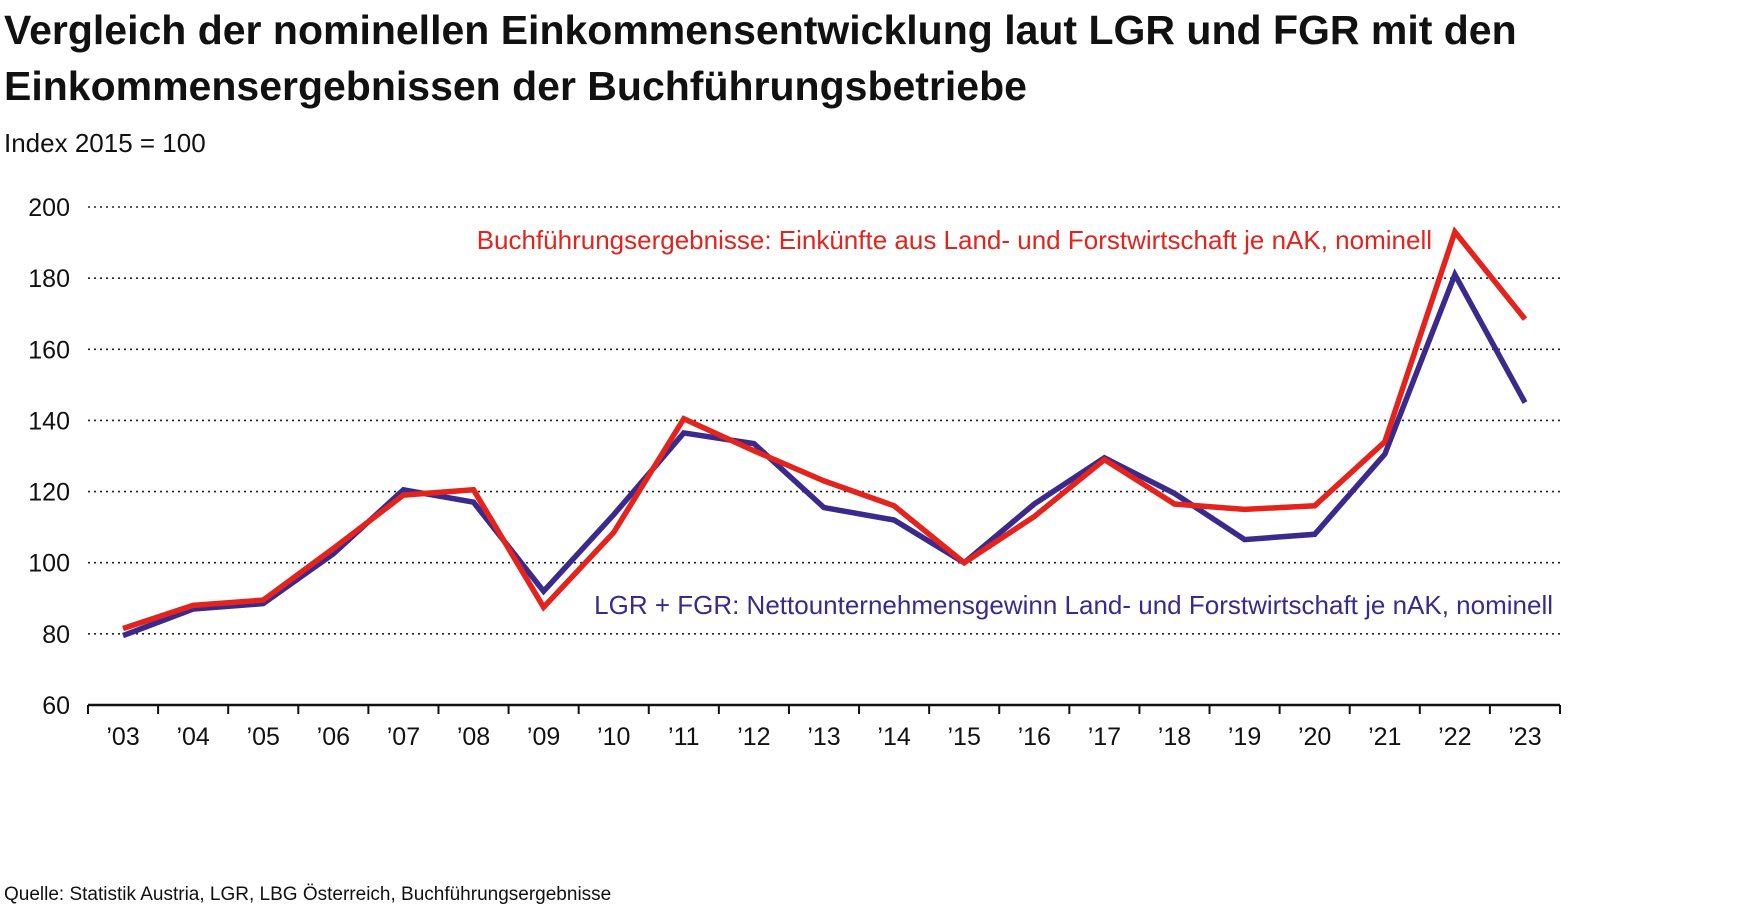  What do you see at coordinates (684, 737) in the screenshot?
I see `x-tick-label: ’11` at bounding box center [684, 737].